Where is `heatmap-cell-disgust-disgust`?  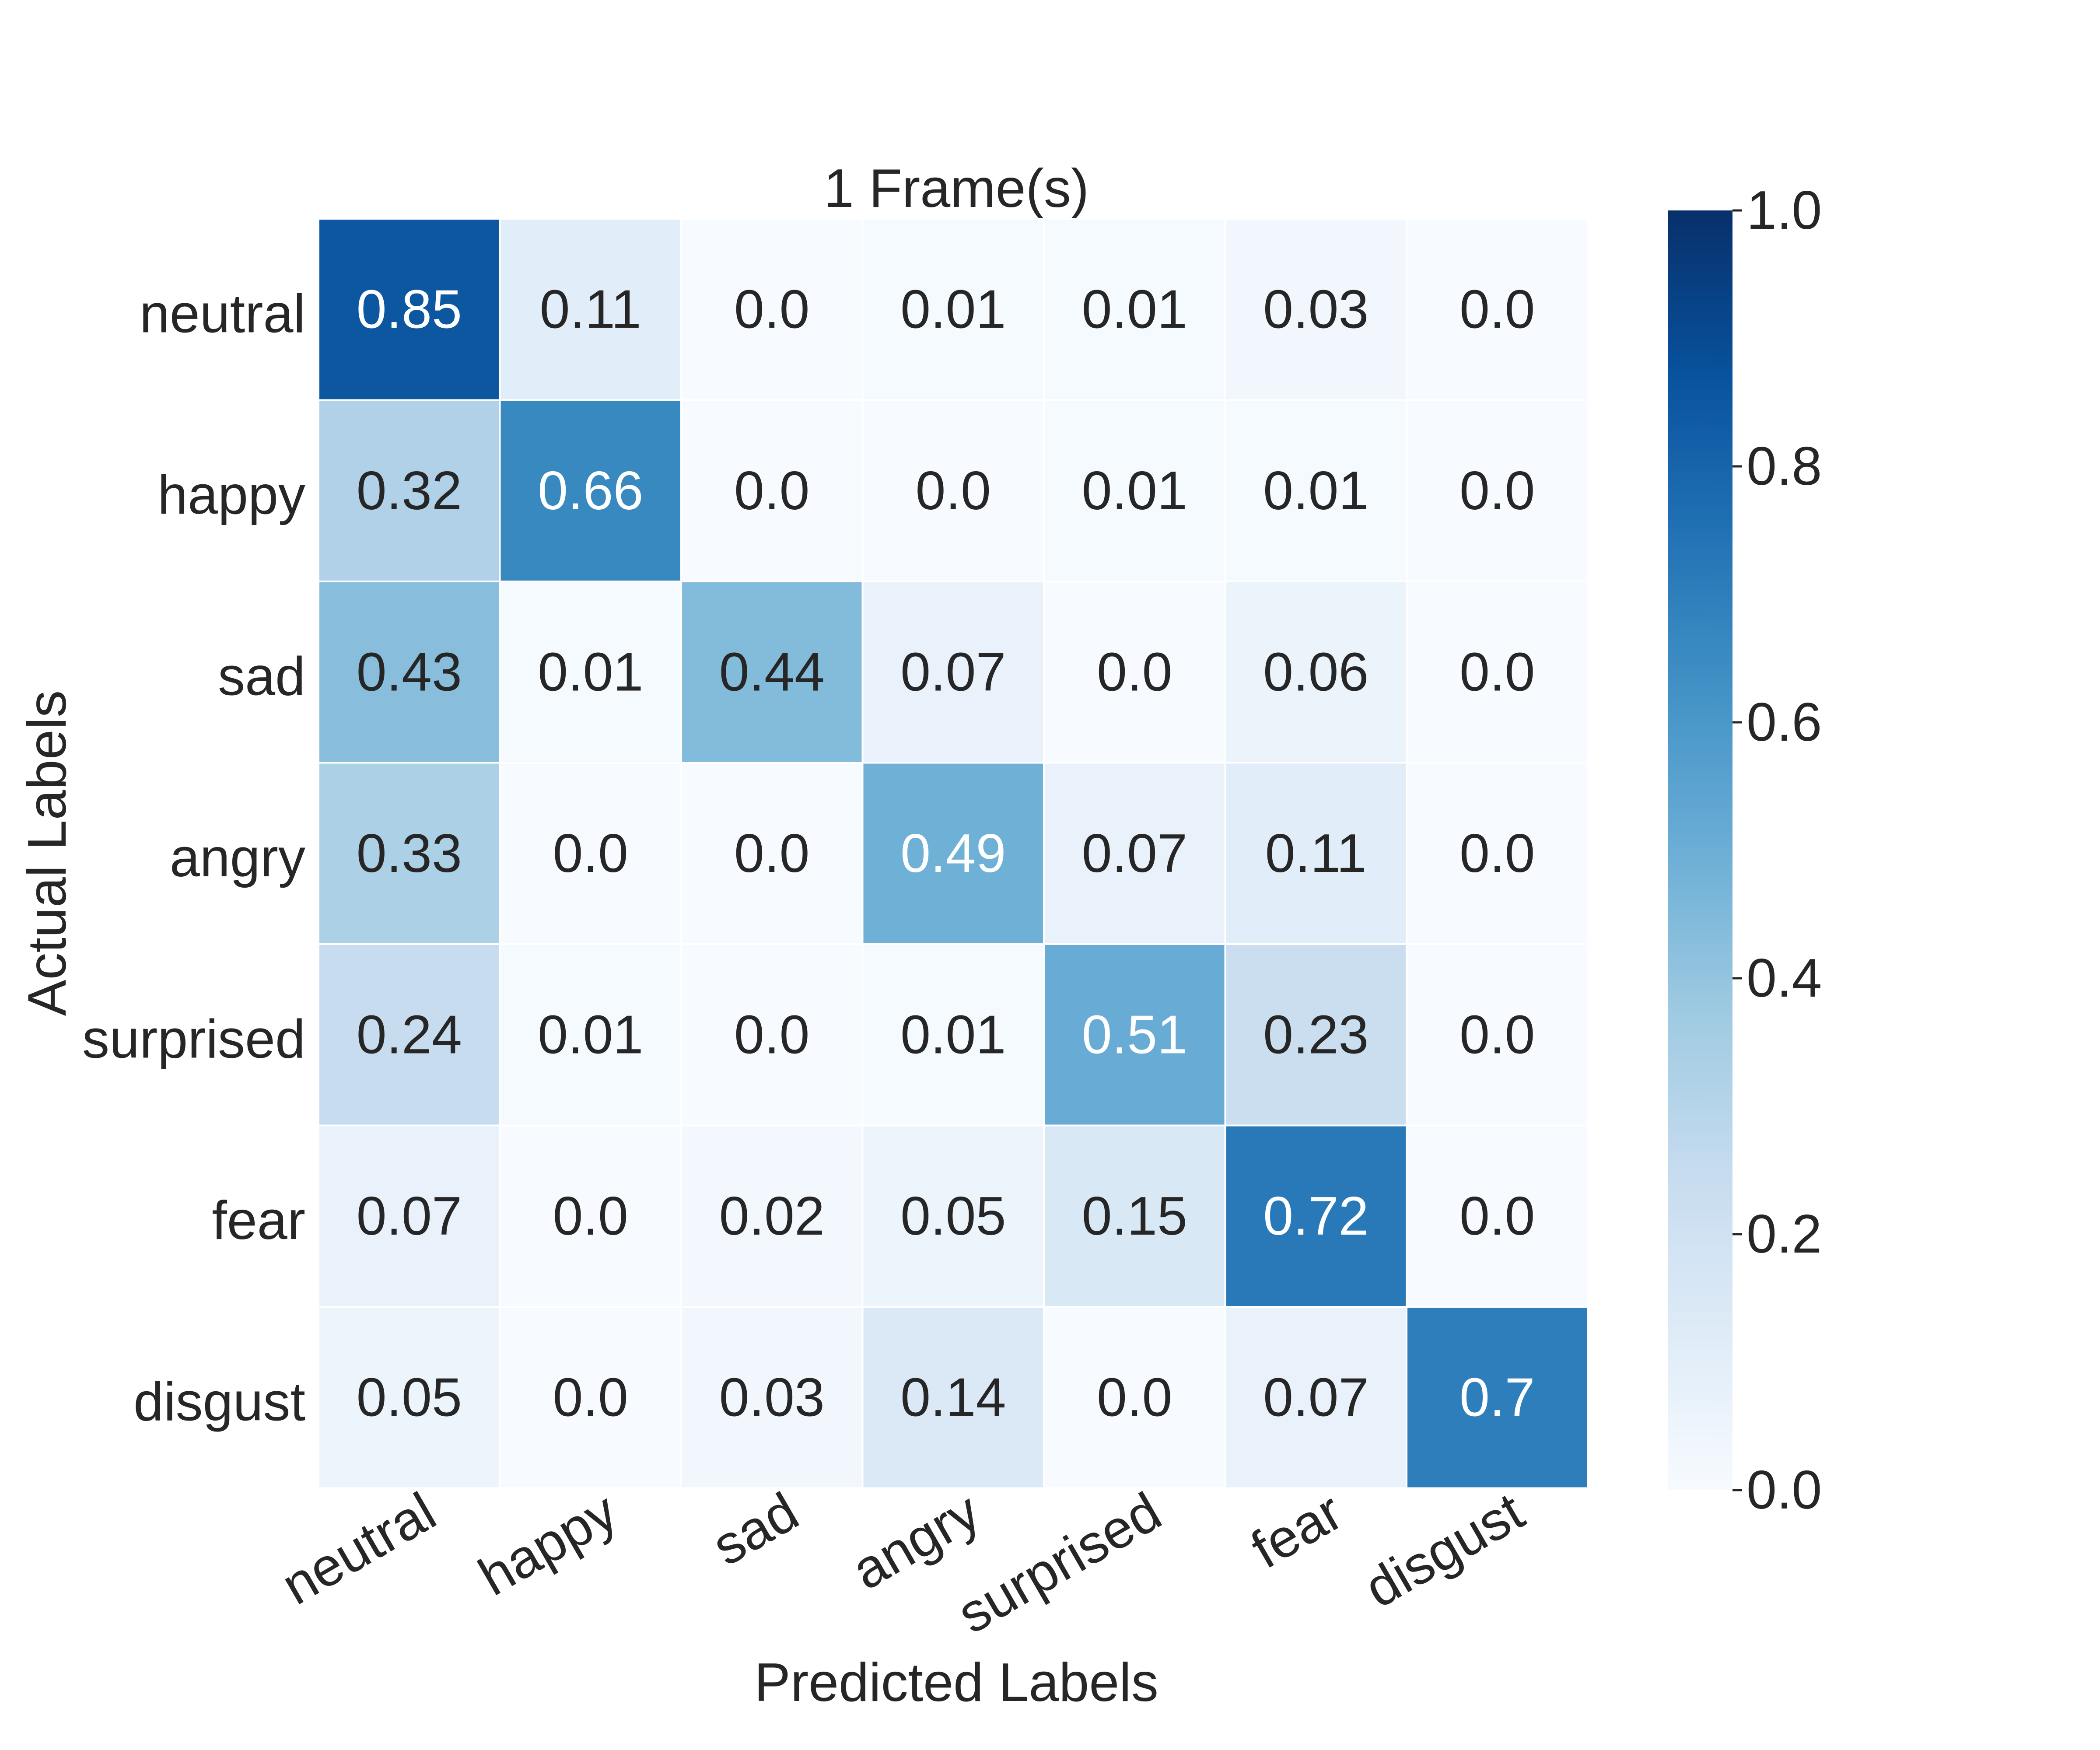
heatmap-cell-disgust-disgust is located at coordinates (1497, 1397).